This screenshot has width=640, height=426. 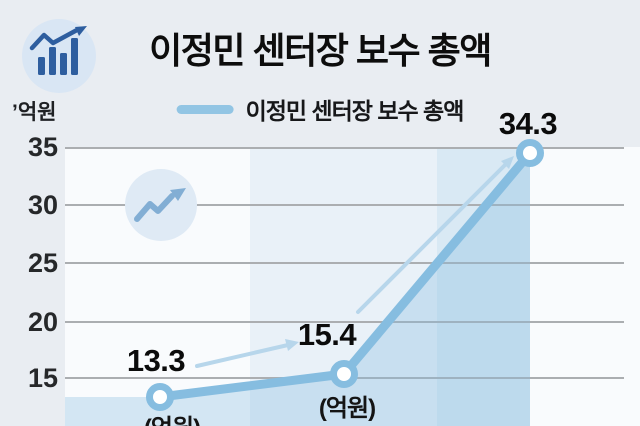 What do you see at coordinates (320, 50) in the screenshot?
I see `page-title: 이정민 센터장 보수 총액` at bounding box center [320, 50].